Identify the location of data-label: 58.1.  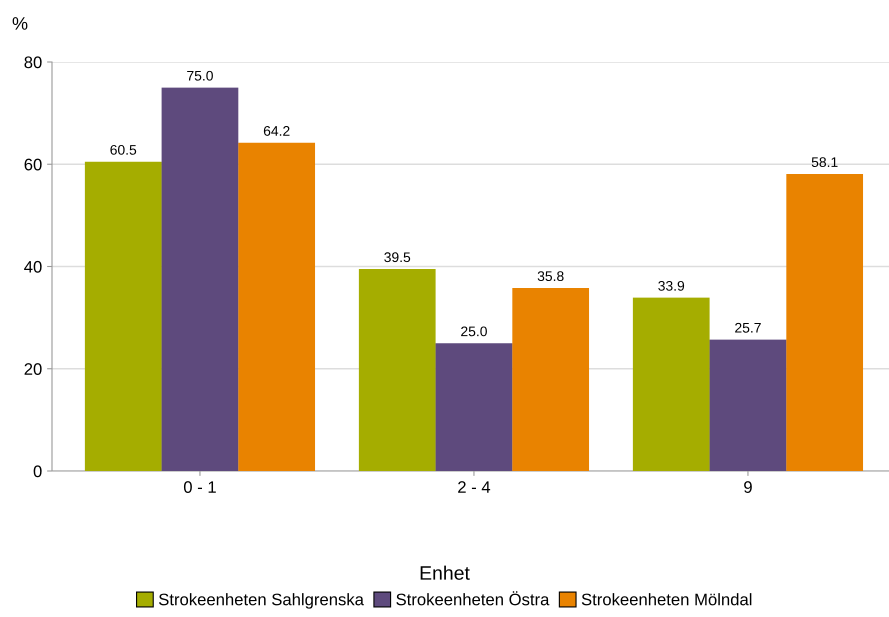
(825, 162).